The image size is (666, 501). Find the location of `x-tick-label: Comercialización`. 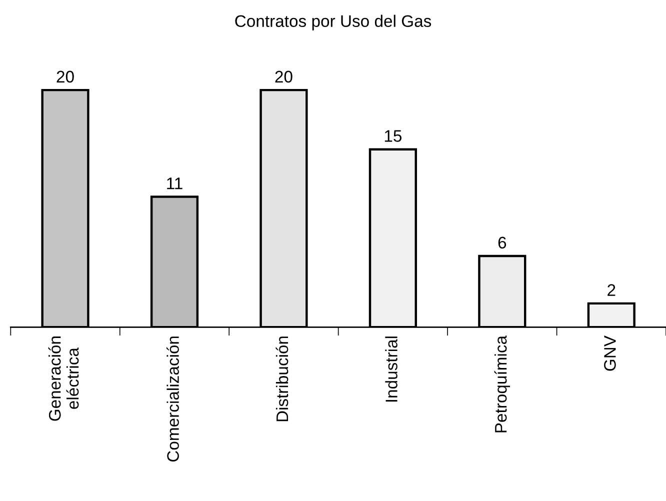

x-tick-label: Comercialización is located at coordinates (172, 399).